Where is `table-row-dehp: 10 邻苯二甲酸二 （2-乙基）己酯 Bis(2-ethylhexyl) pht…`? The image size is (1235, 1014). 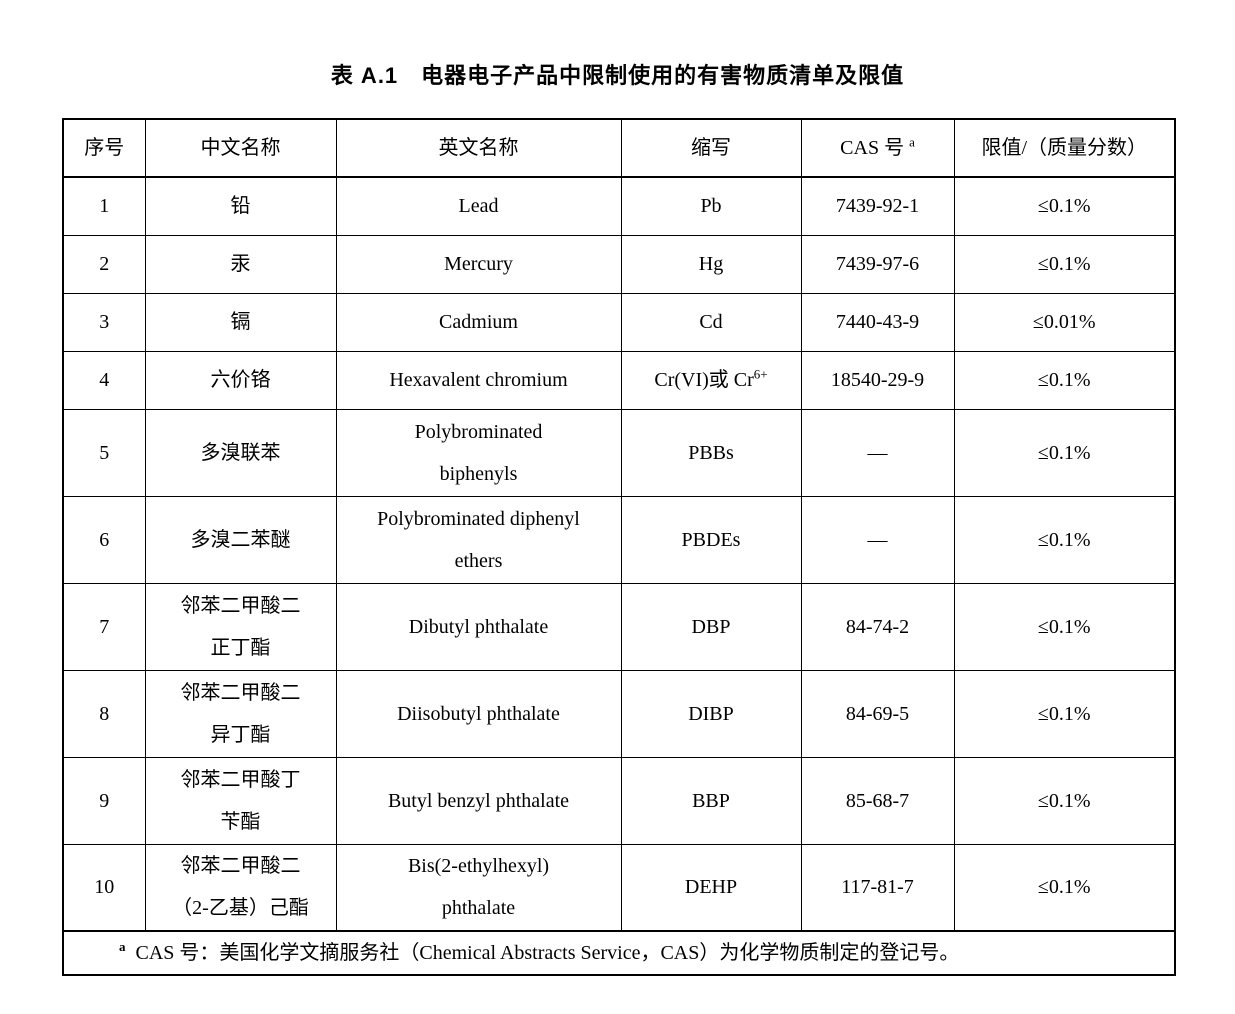
table-row-dehp: 10 邻苯二甲酸二 （2-乙基）己酯 Bis(2-ethylhexyl) pht… is located at coordinates (619, 887).